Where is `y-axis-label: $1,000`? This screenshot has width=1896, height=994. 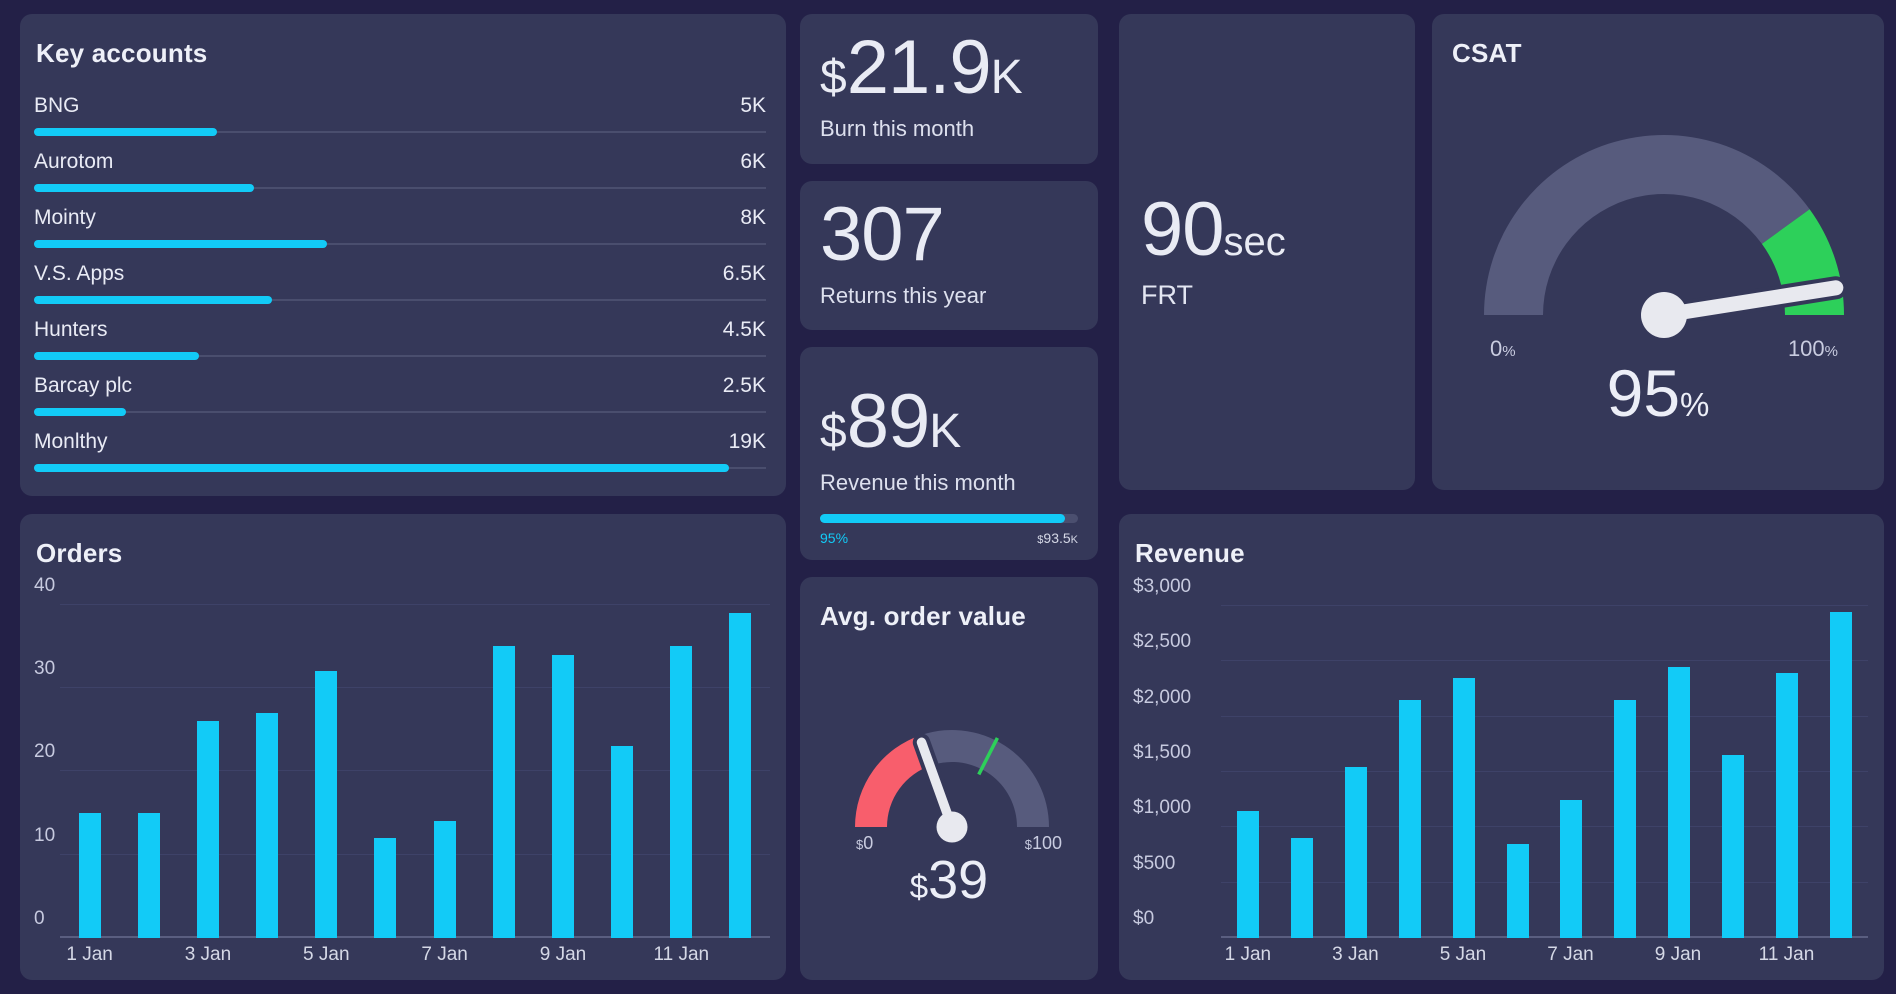 y-axis-label: $1,000 is located at coordinates (1162, 808).